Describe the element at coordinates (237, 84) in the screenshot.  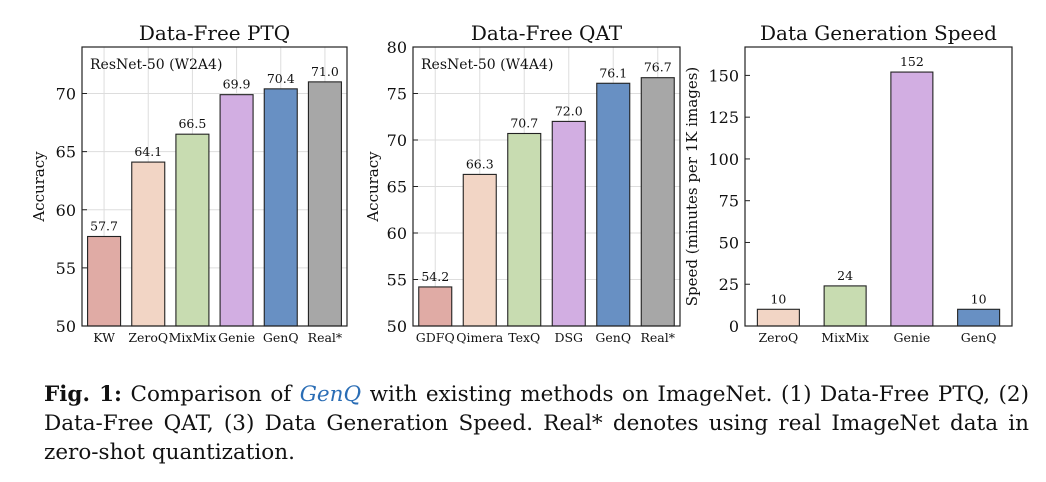
I see `bar-value-label: 69.9` at that location.